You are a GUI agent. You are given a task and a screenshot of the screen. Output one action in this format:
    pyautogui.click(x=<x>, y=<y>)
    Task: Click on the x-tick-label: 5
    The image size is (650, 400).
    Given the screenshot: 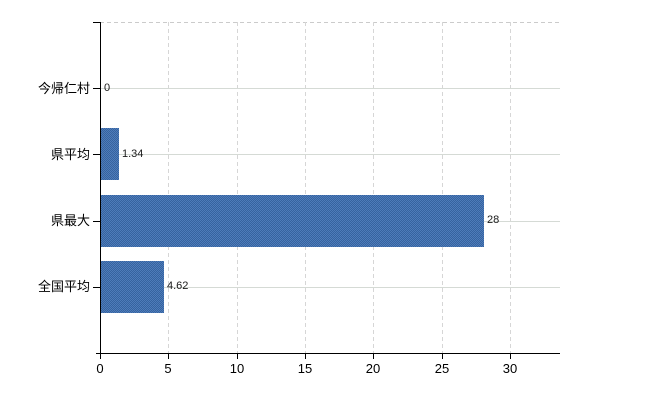 What is the action you would take?
    pyautogui.click(x=168, y=368)
    